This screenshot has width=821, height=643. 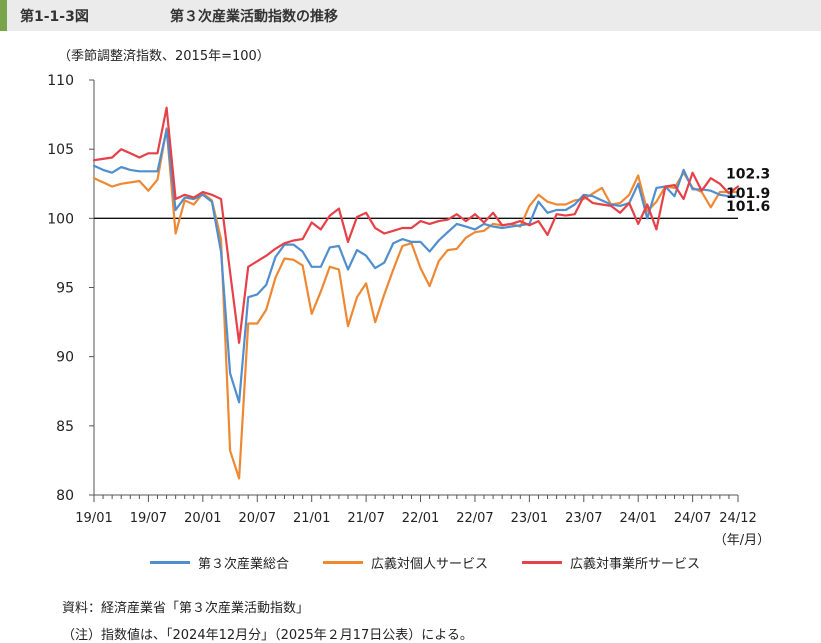 What do you see at coordinates (244, 564) in the screenshot?
I see `legend-label-total: 第３次産業総合` at bounding box center [244, 564].